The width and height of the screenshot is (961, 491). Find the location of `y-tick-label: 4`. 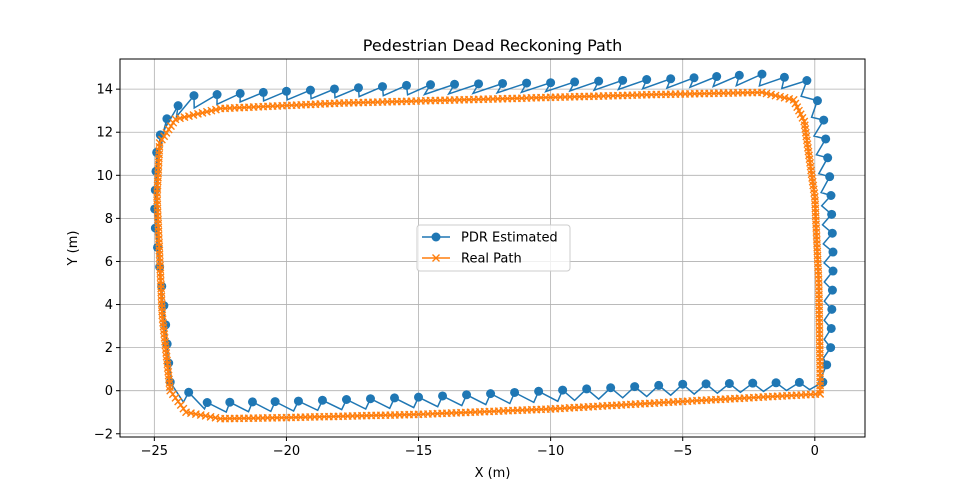

y-tick-label: 4 is located at coordinates (109, 305).